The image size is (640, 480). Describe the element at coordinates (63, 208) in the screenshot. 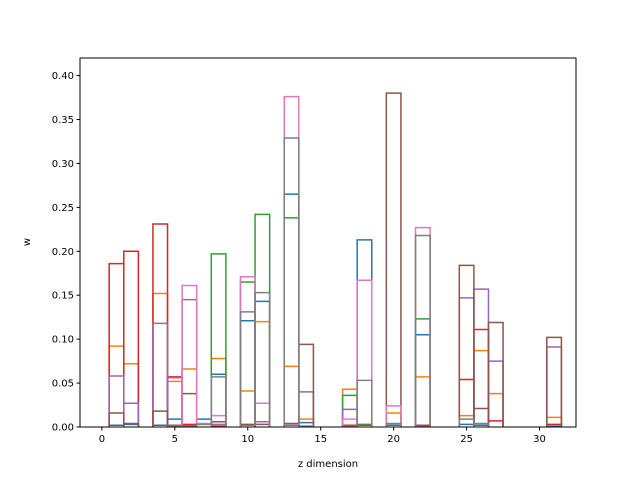

I see `y-tick-label: 0.25` at that location.